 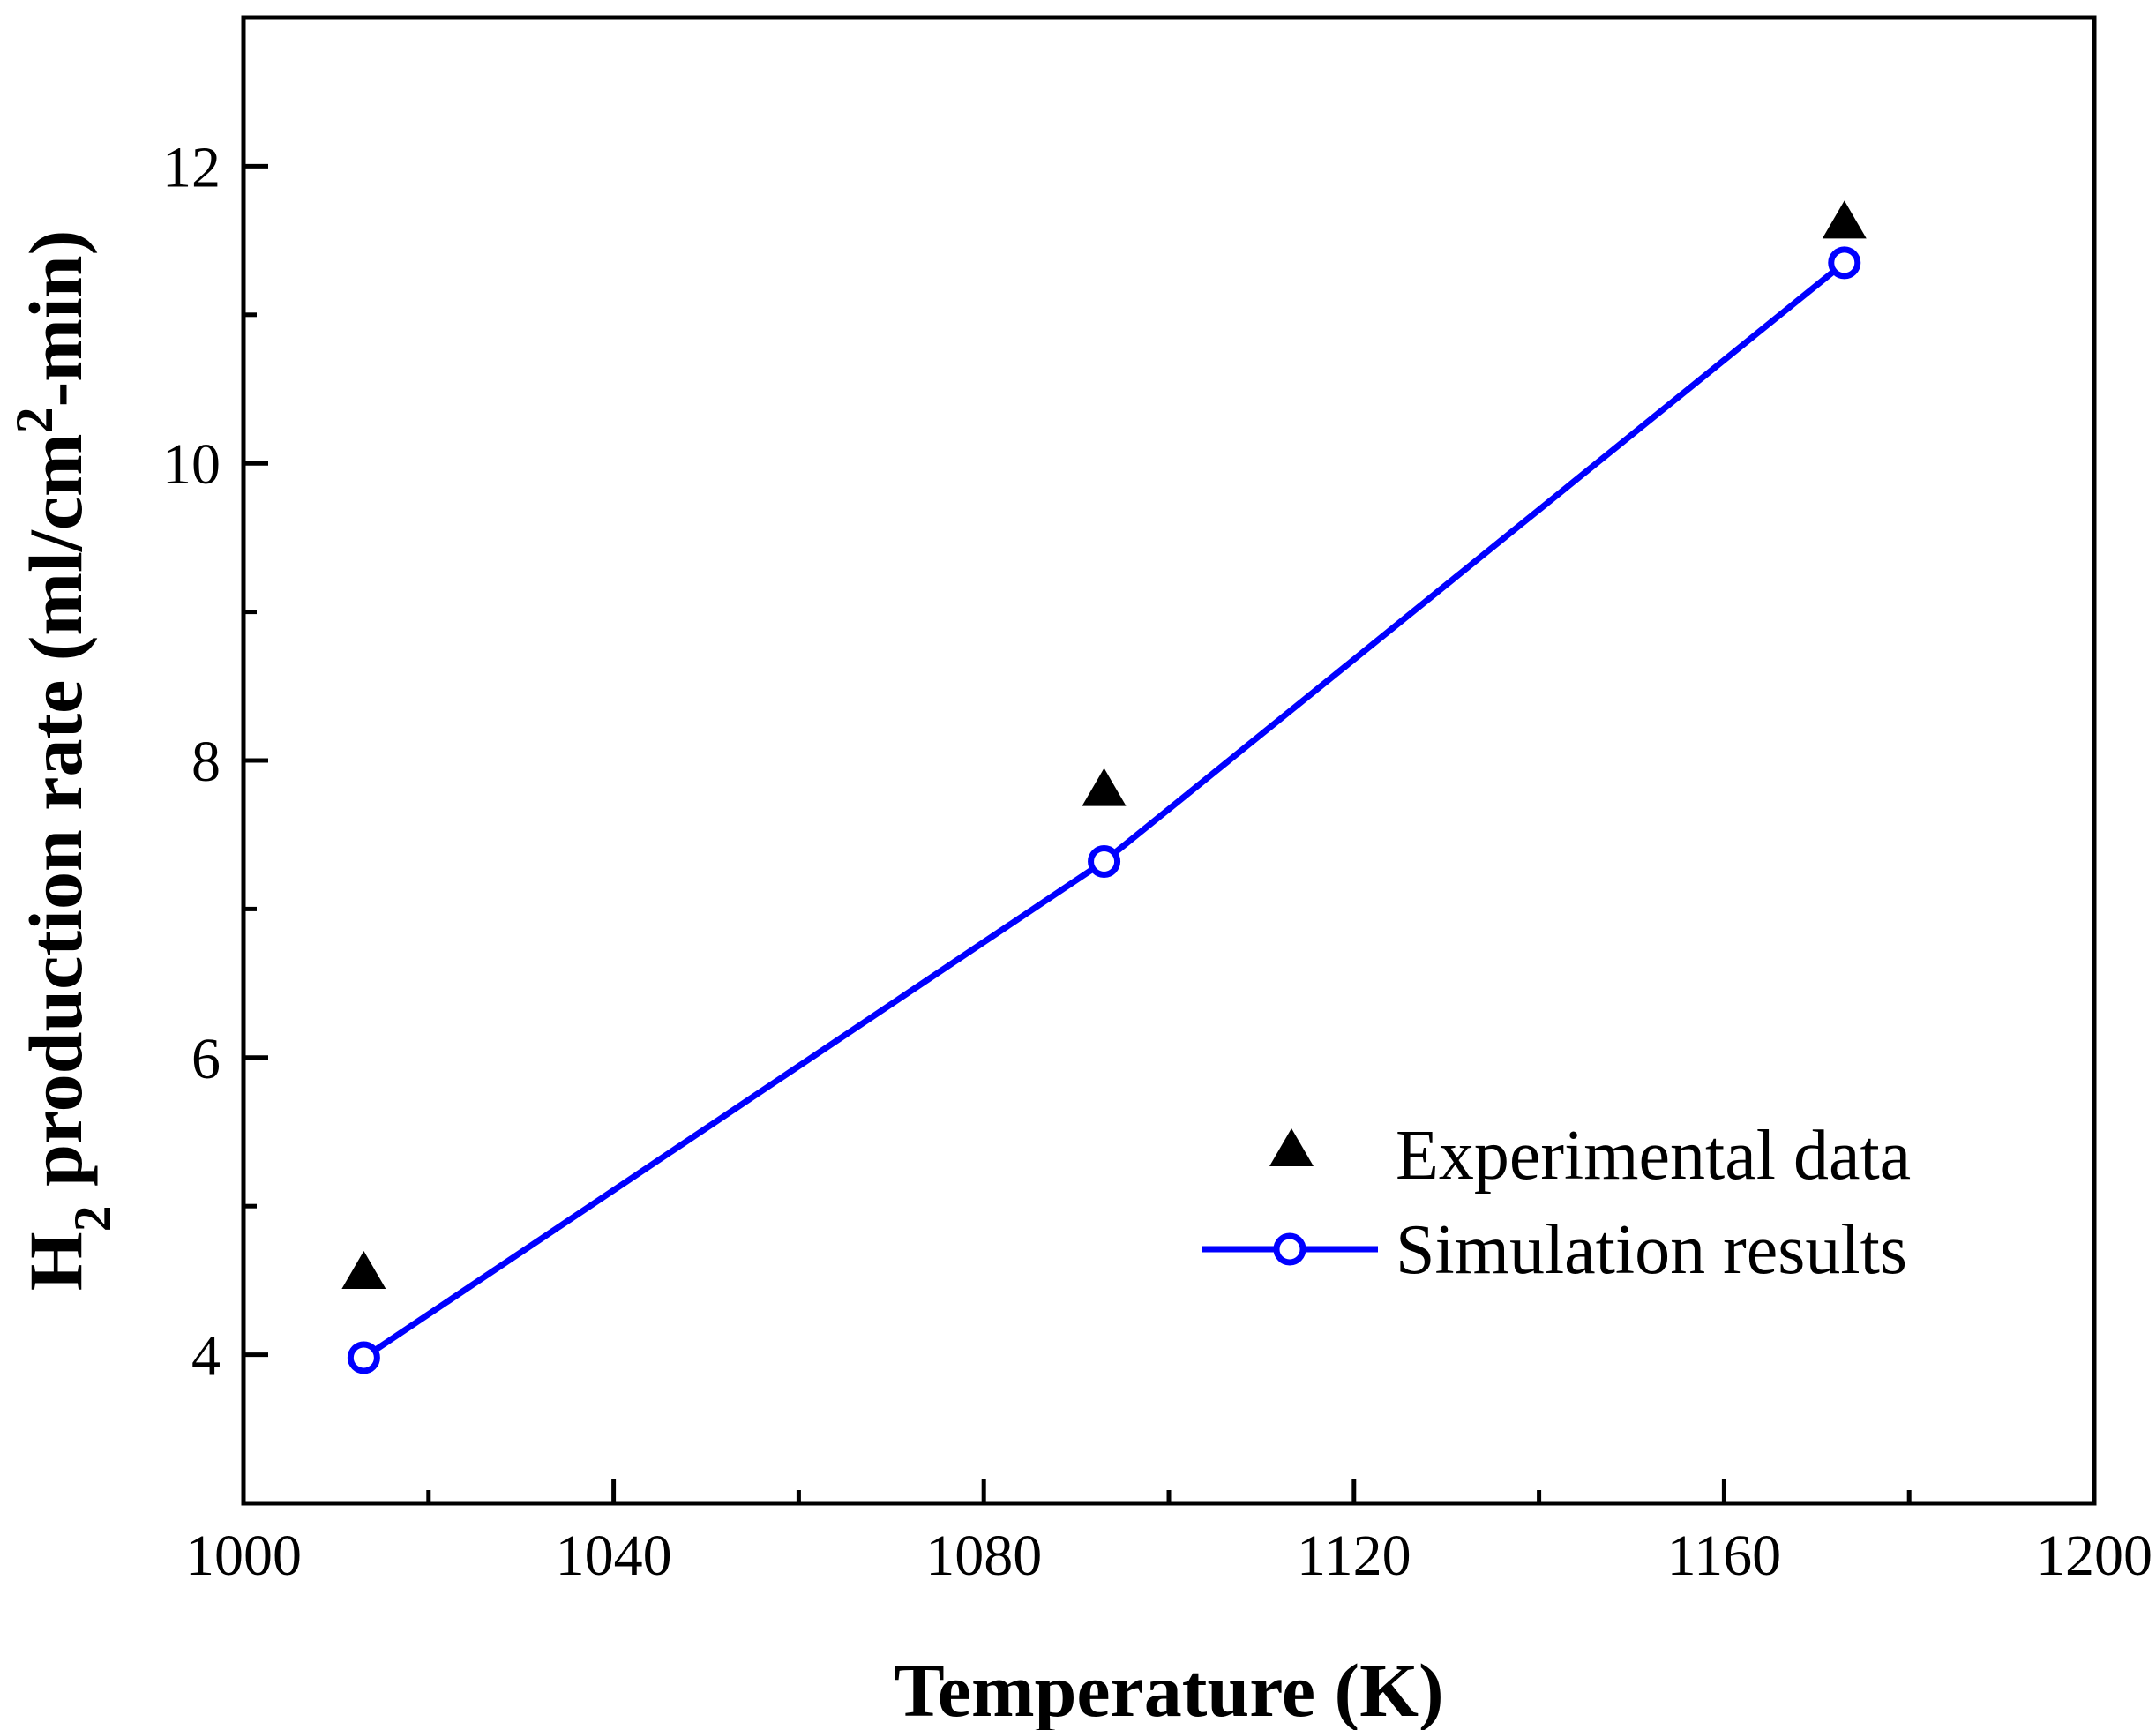 I want to click on y-tick-label: 10, so click(x=192, y=464).